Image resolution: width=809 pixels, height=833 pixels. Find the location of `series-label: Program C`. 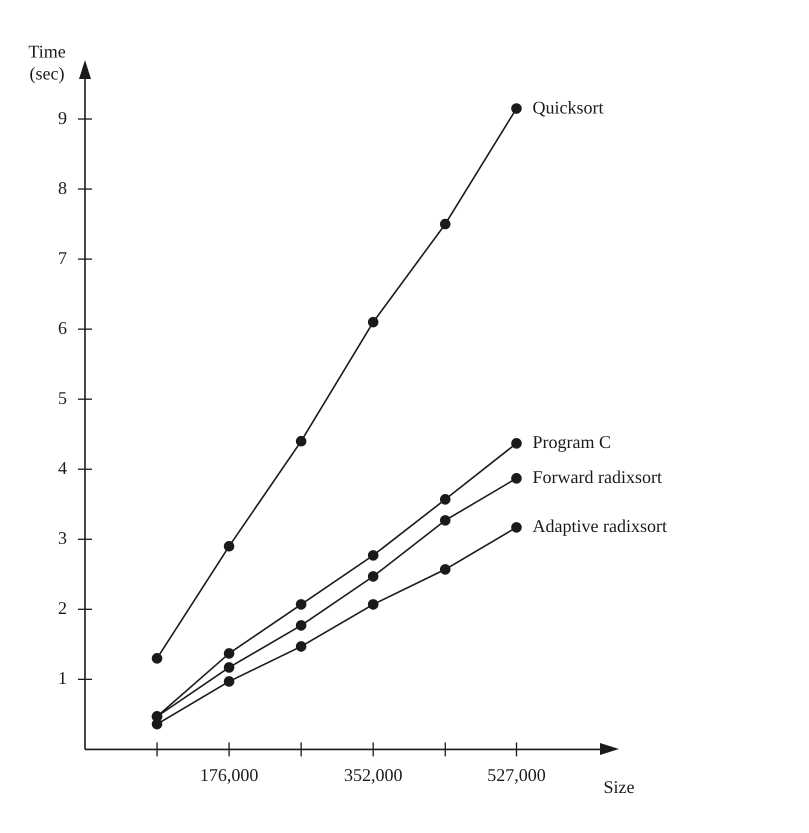

series-label: Program C is located at coordinates (571, 442).